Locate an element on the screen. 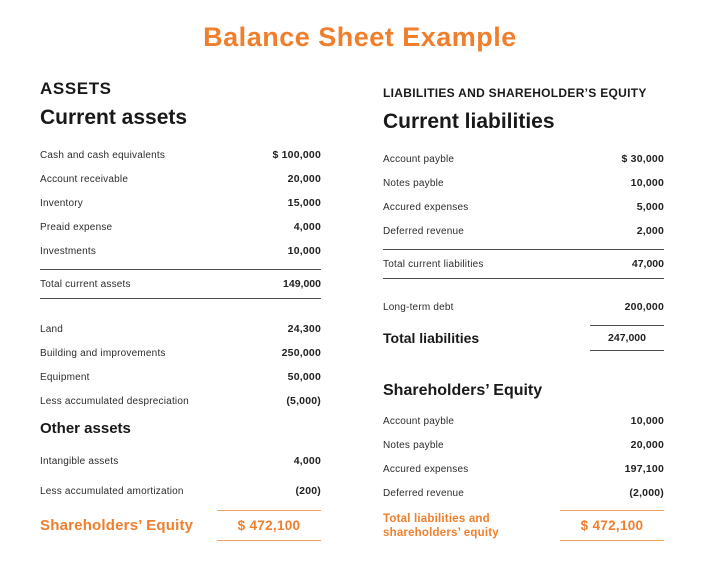 This screenshot has height=583, width=720. row-label: Investments is located at coordinates (68, 251).